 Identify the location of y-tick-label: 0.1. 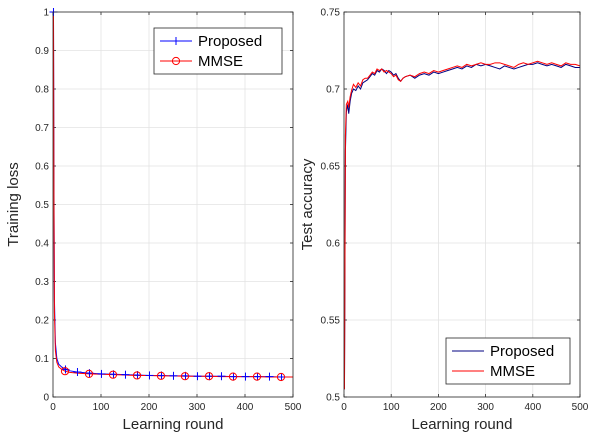
(42, 359).